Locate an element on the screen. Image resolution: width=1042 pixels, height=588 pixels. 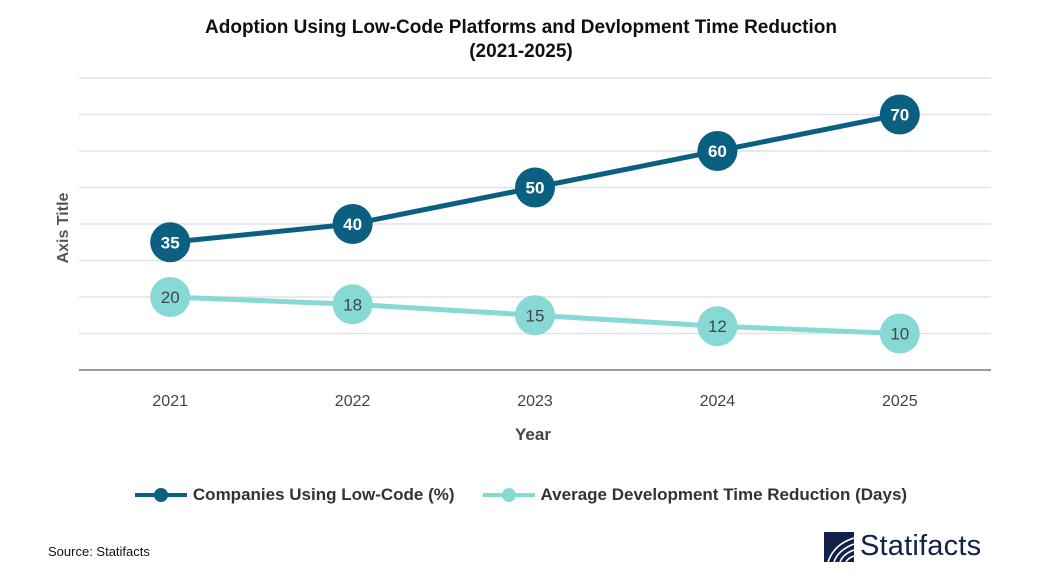
data-label: 18 is located at coordinates (352, 304).